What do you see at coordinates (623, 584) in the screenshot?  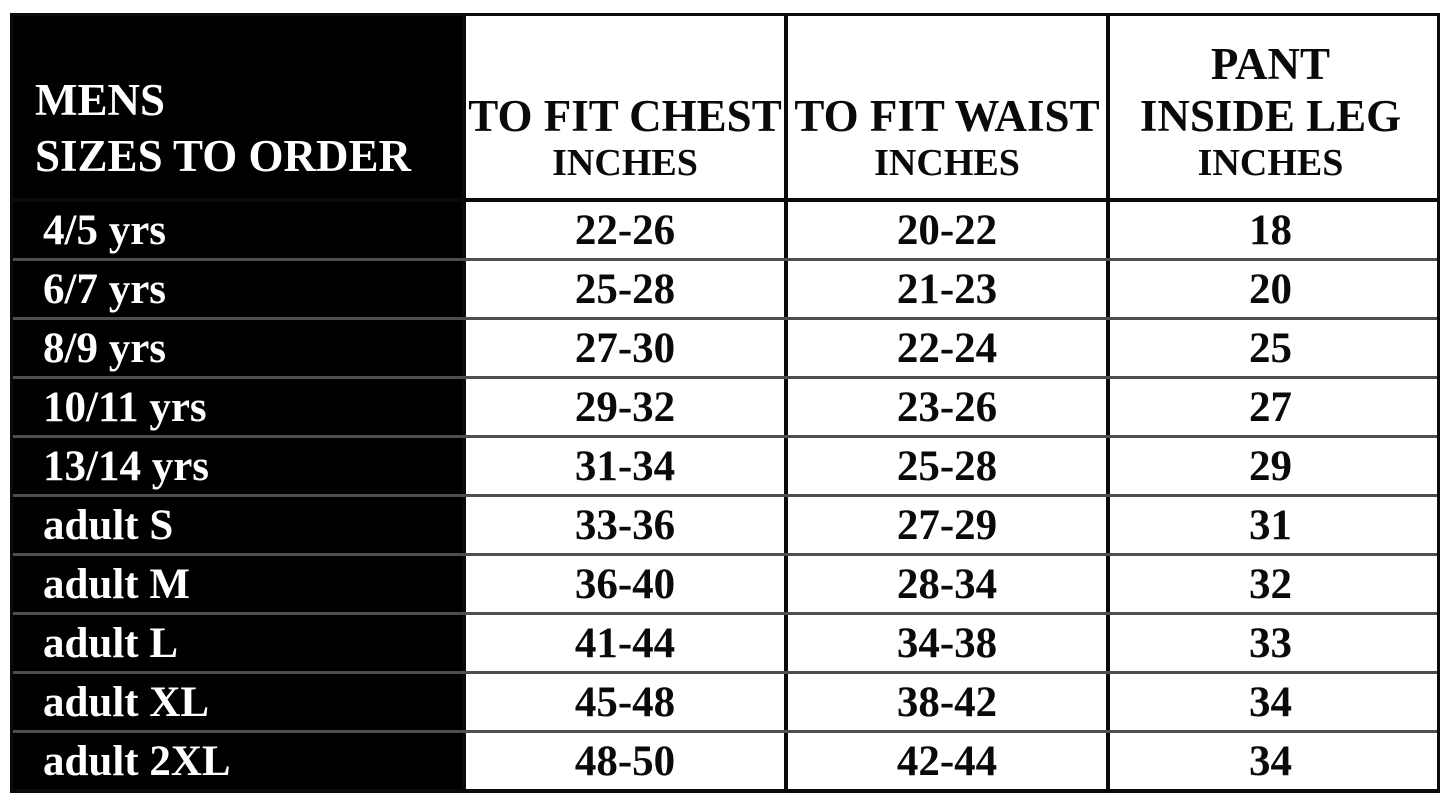 I see `chest-value: 36-40` at bounding box center [623, 584].